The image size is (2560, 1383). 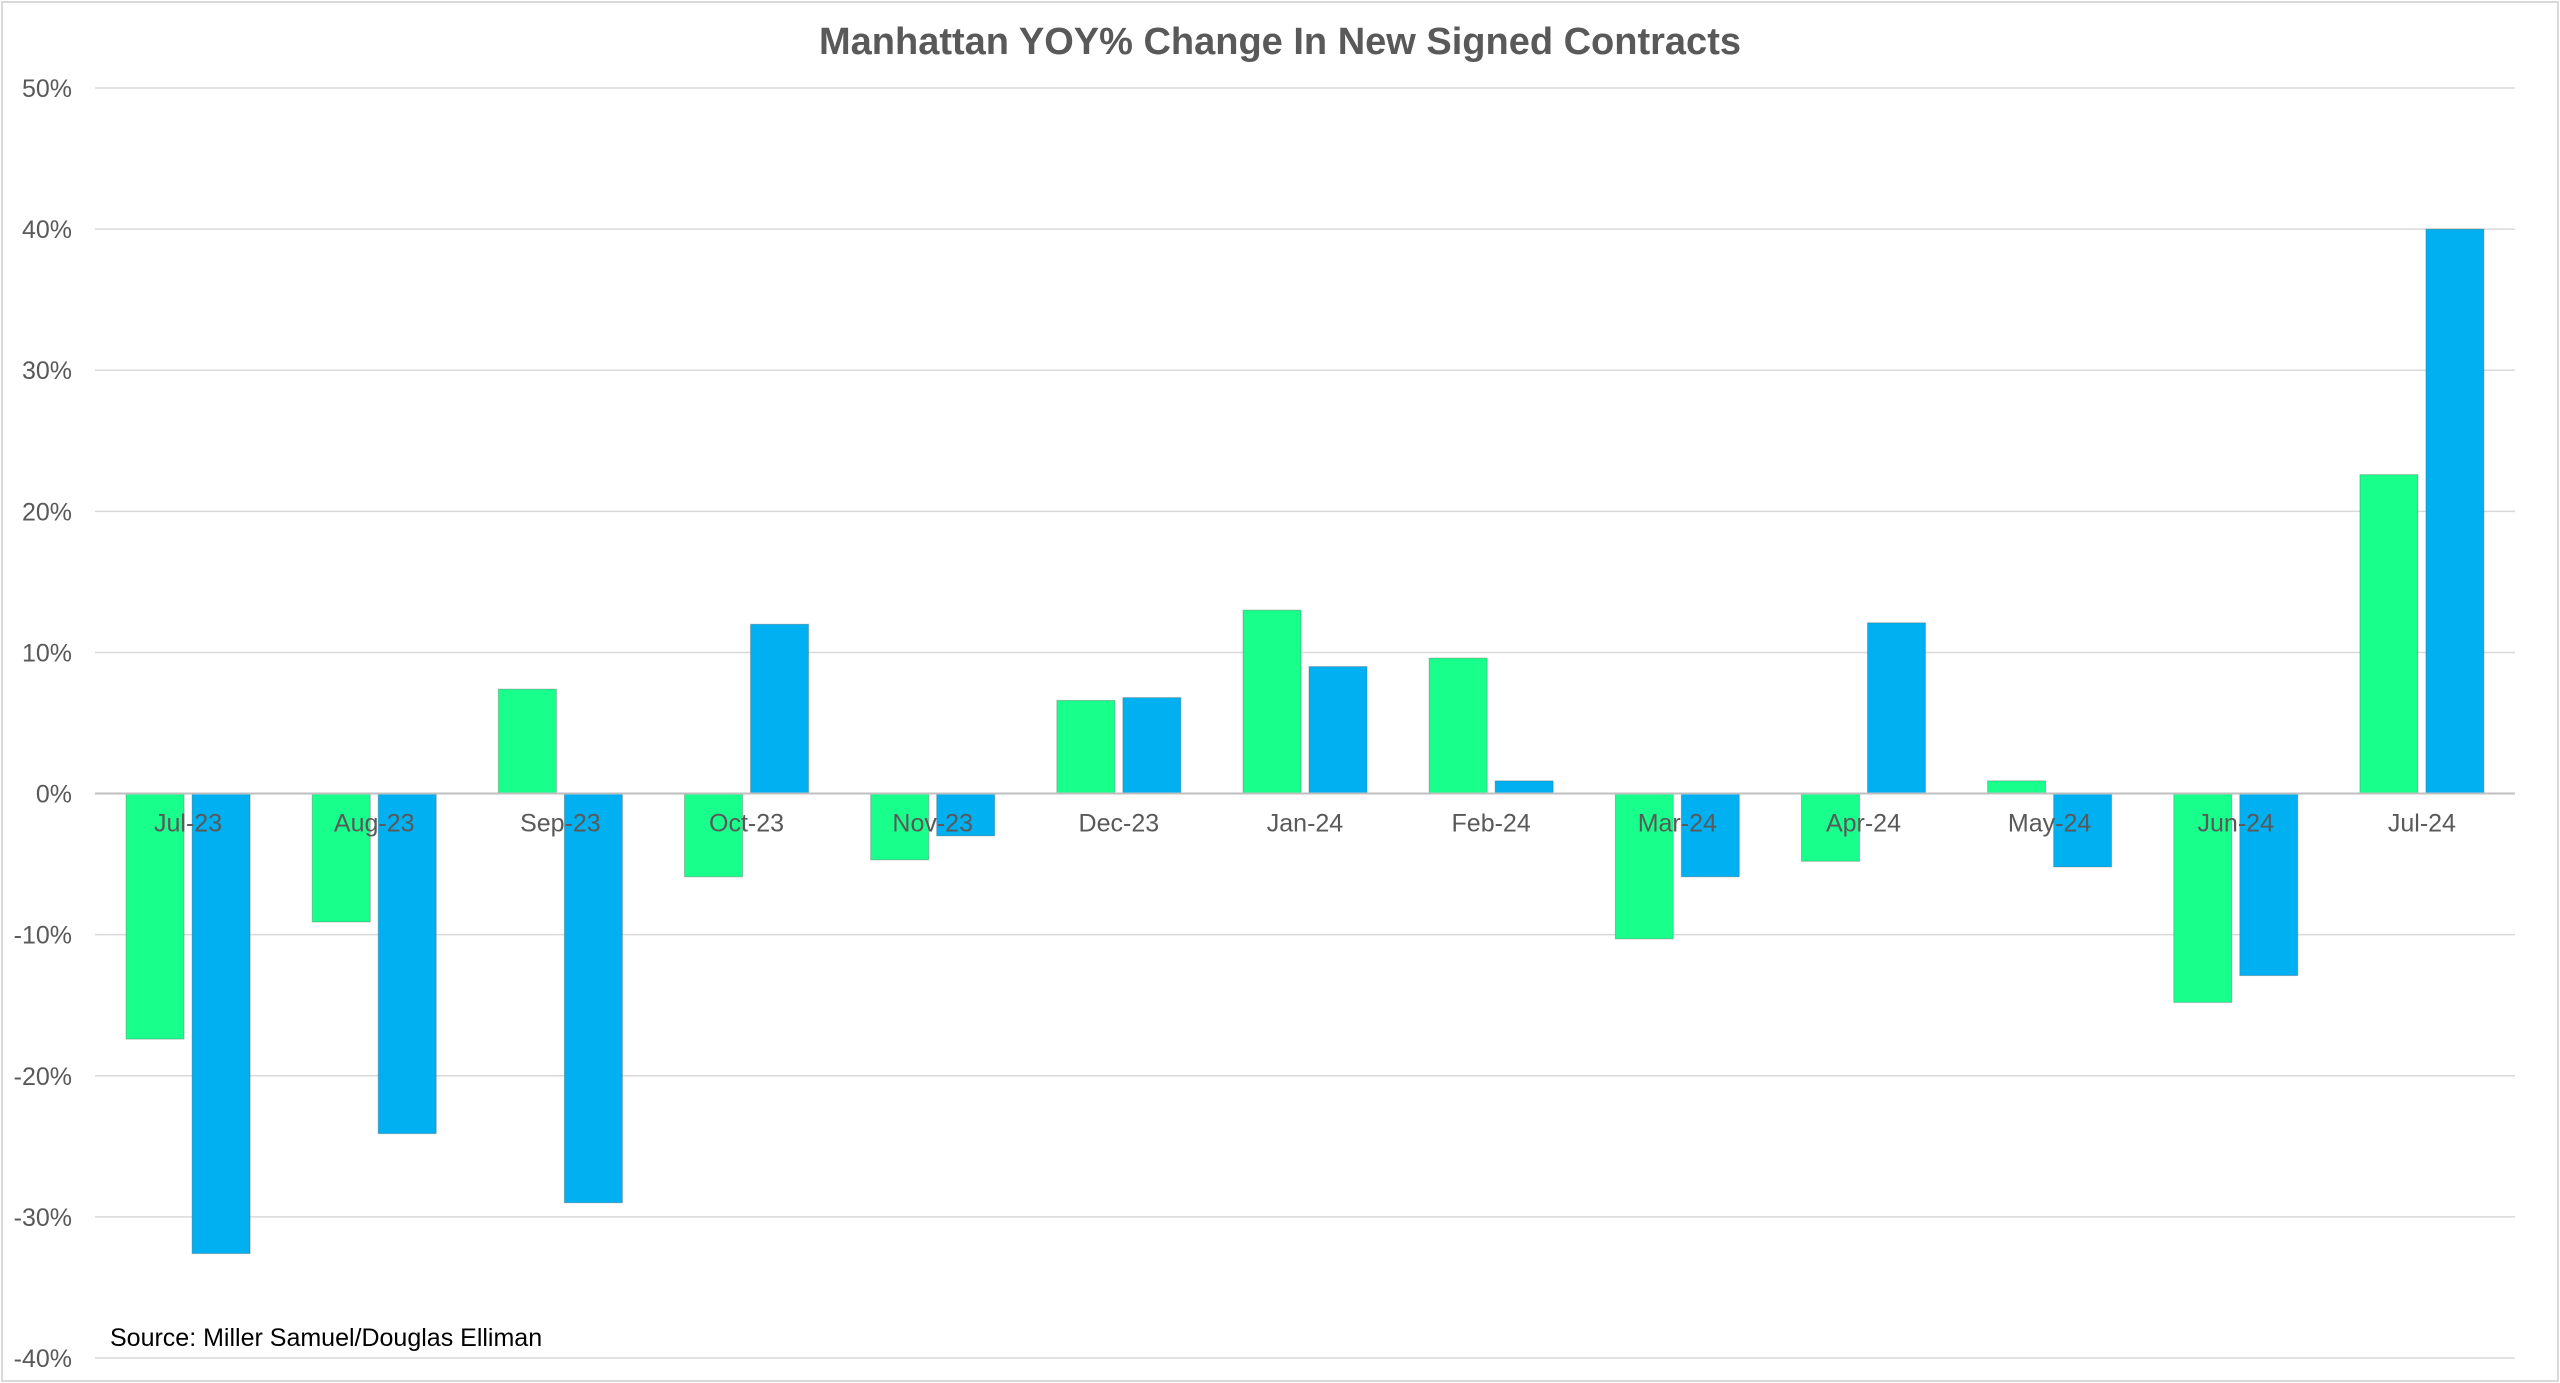 I want to click on source-annotation: Source: Miller Samuel/Douglas Elliman, so click(x=326, y=1338).